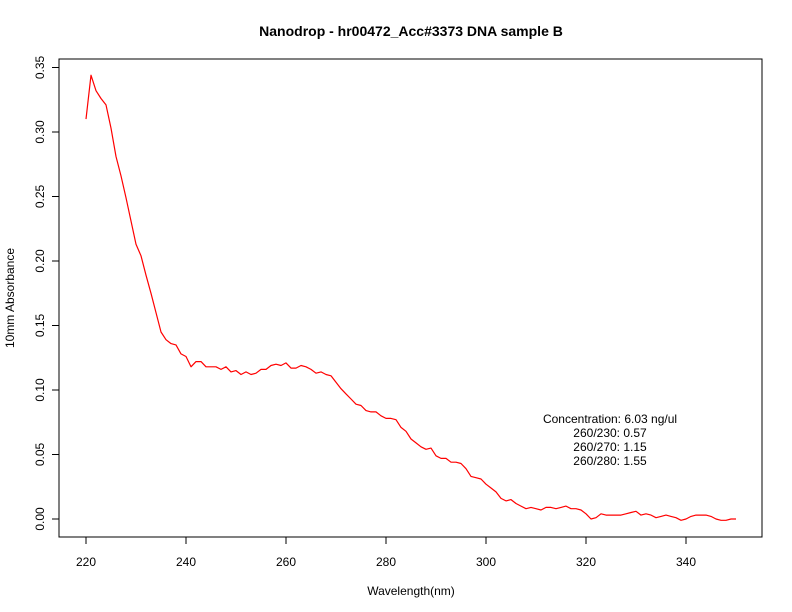 This screenshot has height=612, width=792. I want to click on x-axis: 220 240 260 280 300 320 340, so click(386, 552).